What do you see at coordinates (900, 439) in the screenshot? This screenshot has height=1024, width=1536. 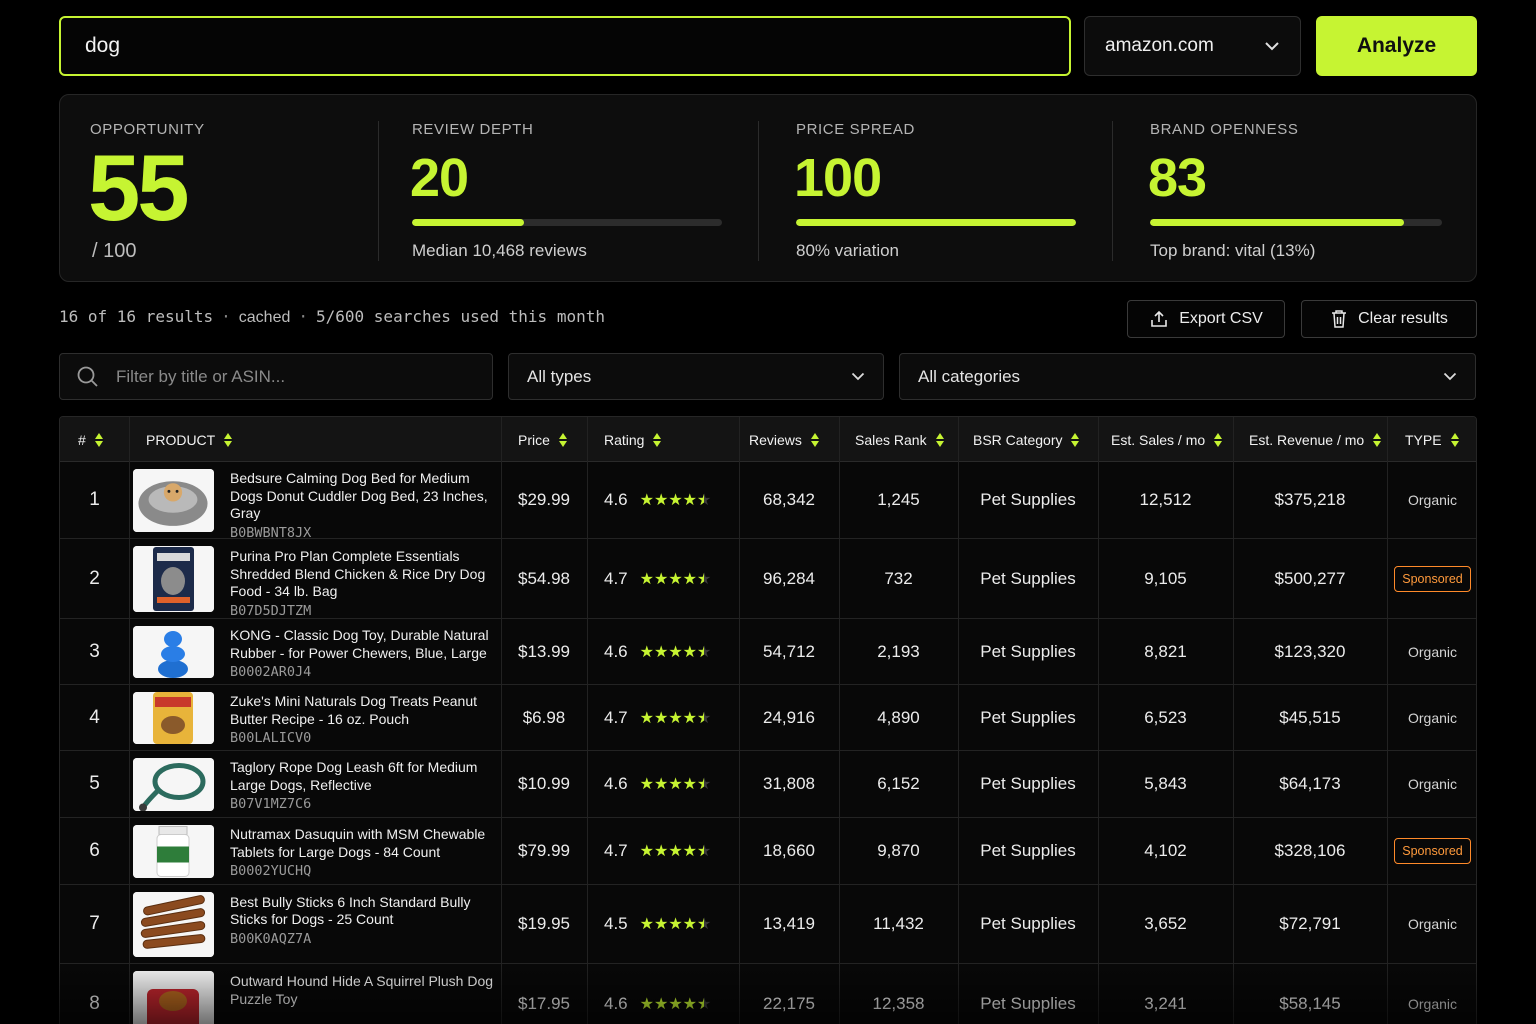 I see `column-header-sales-rank: Sales Rank` at bounding box center [900, 439].